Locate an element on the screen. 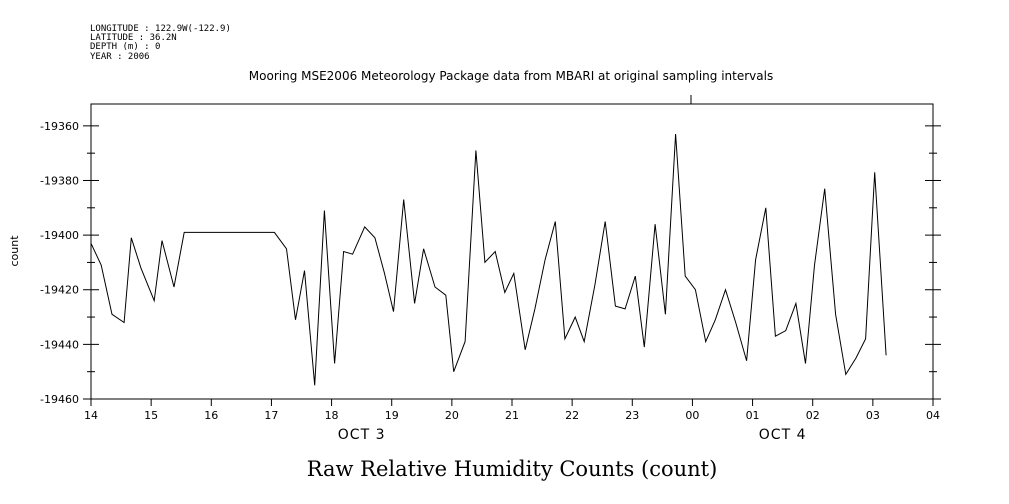 The image size is (1009, 504). x-tick-label: 01 is located at coordinates (753, 415).